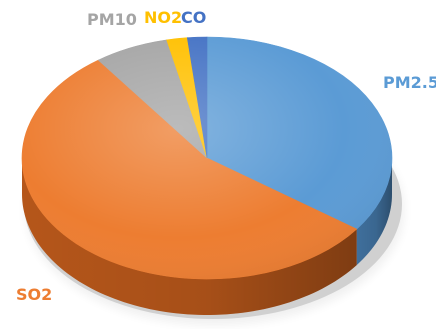 The width and height of the screenshot is (436, 329). What do you see at coordinates (193, 17) in the screenshot?
I see `slice-label-co: CO` at bounding box center [193, 17].